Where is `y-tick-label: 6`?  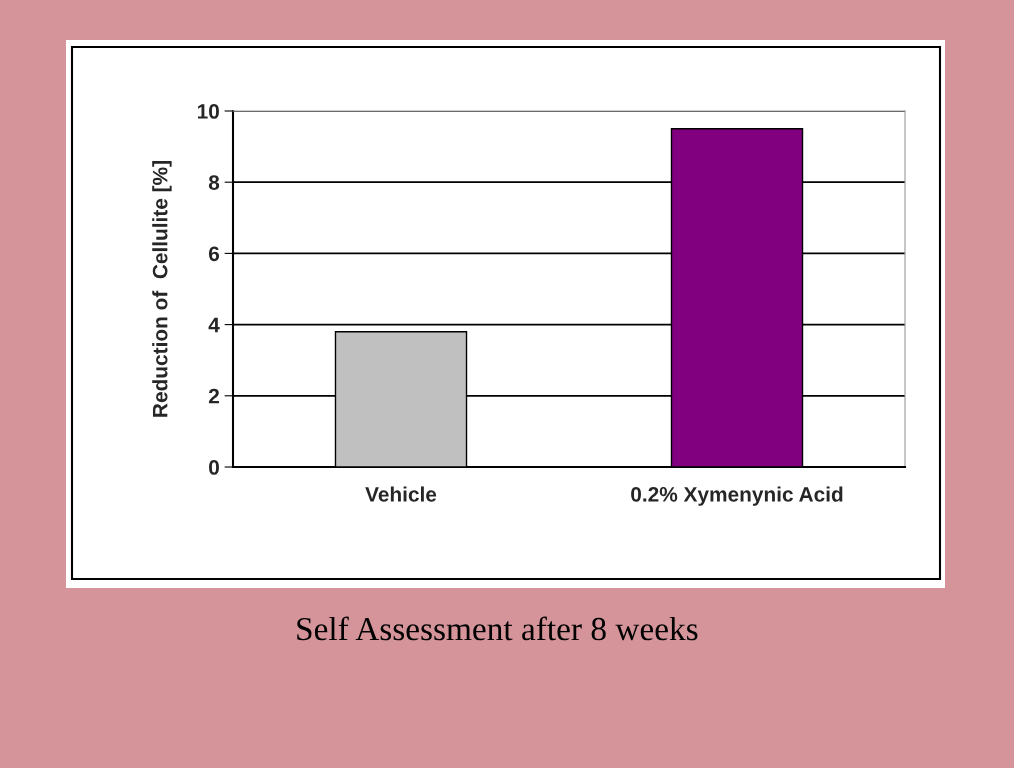 y-tick-label: 6 is located at coordinates (214, 254).